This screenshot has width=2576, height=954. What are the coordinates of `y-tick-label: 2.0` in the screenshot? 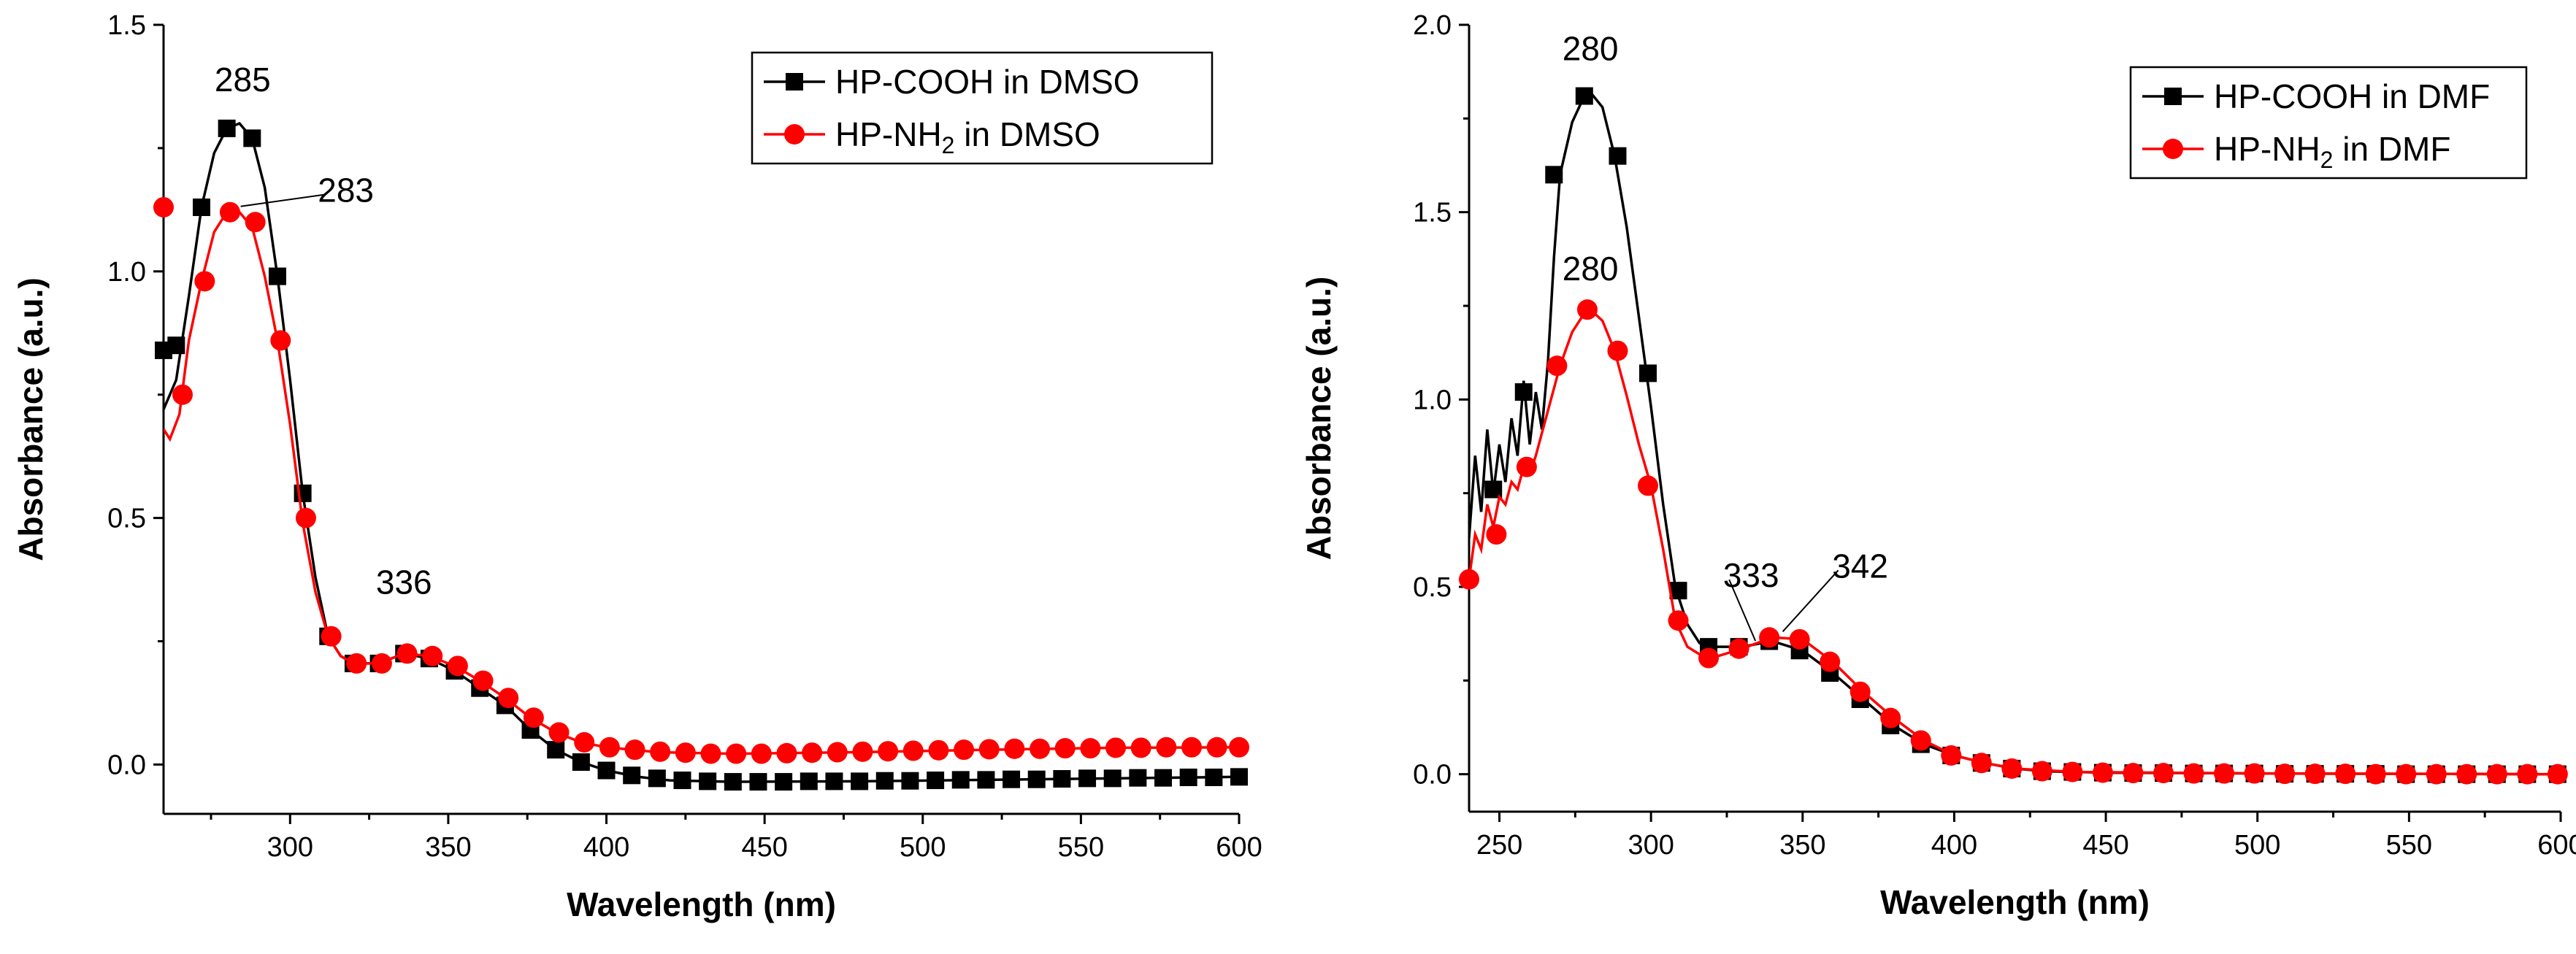 It's located at (1432, 25).